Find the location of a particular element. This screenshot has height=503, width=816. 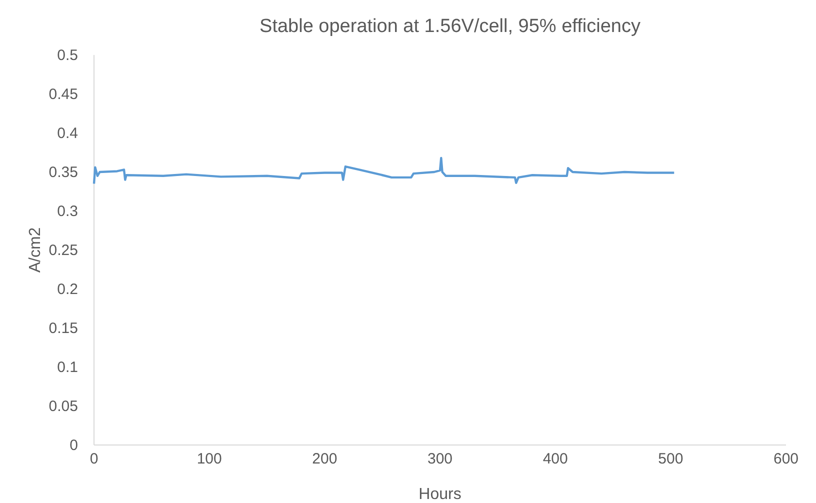

y-tick-label: 0.1 is located at coordinates (67, 367).